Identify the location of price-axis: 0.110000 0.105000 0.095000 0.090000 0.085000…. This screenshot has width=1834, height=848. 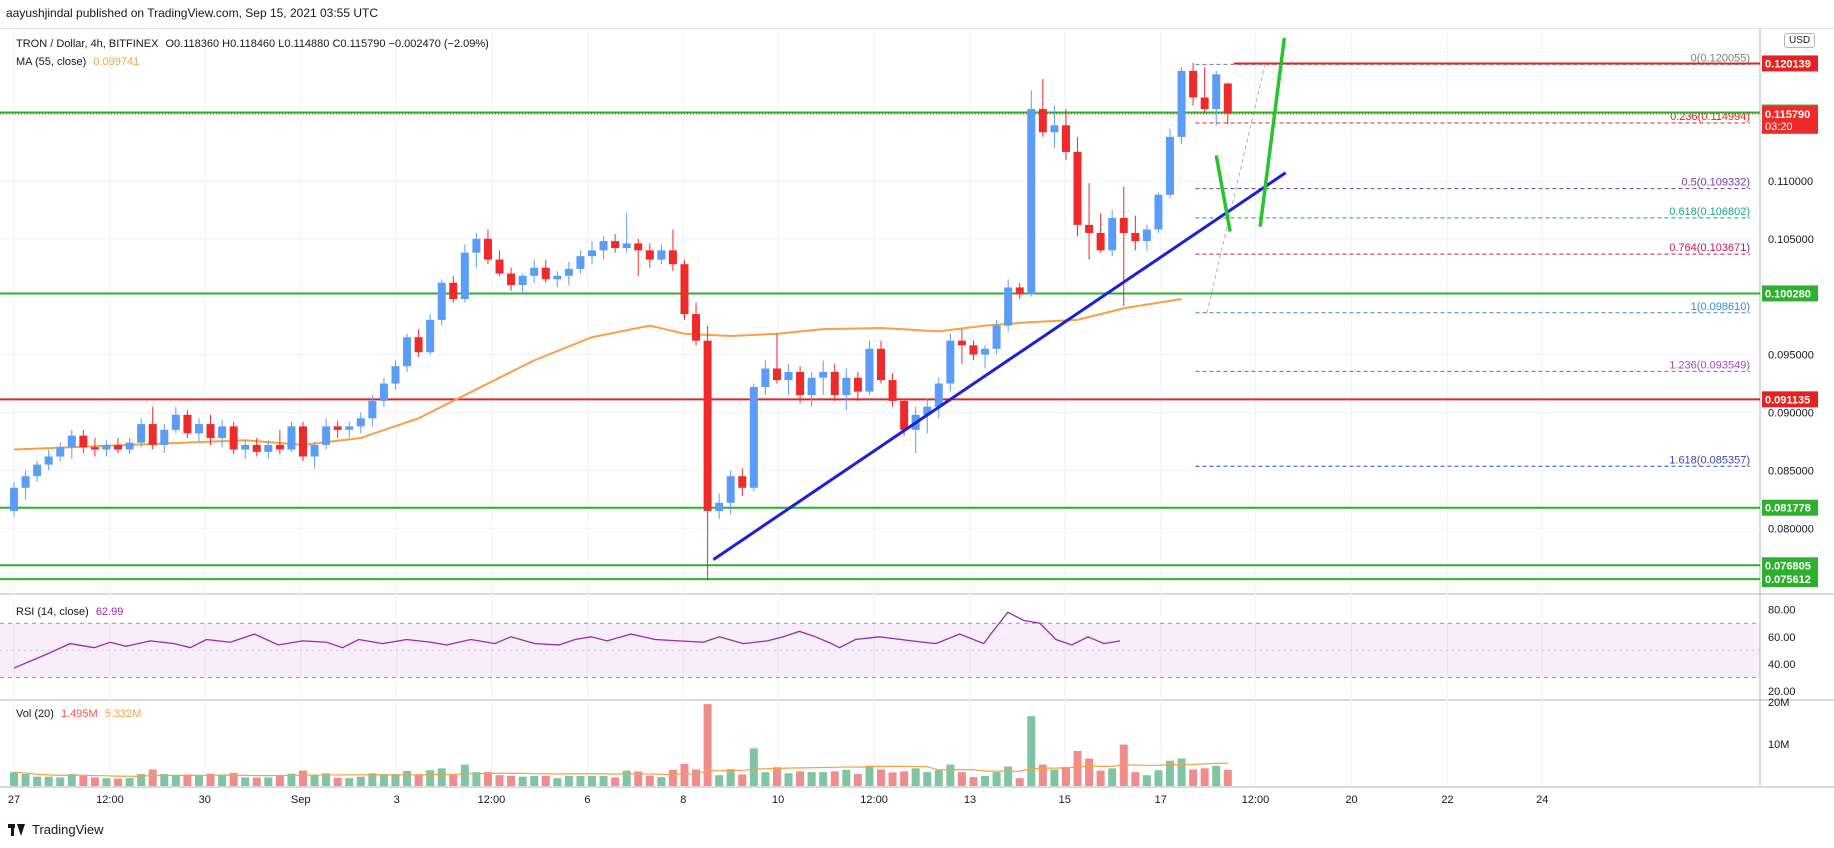
(1790, 321).